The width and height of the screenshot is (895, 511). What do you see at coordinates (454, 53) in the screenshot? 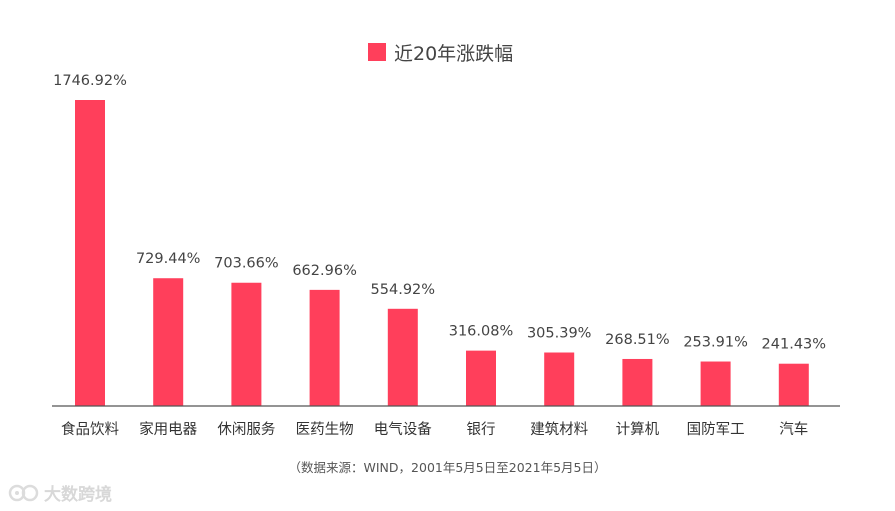
I see `legend-label: 近20年涨跌幅` at bounding box center [454, 53].